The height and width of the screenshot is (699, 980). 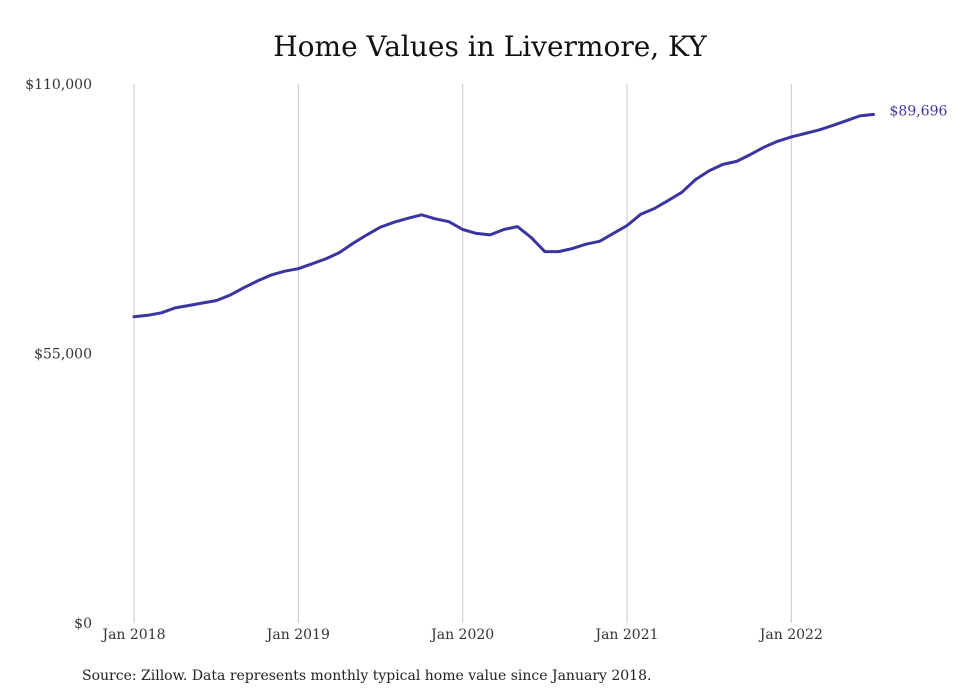 I want to click on x-tick-label: Jan 2022, so click(x=790, y=635).